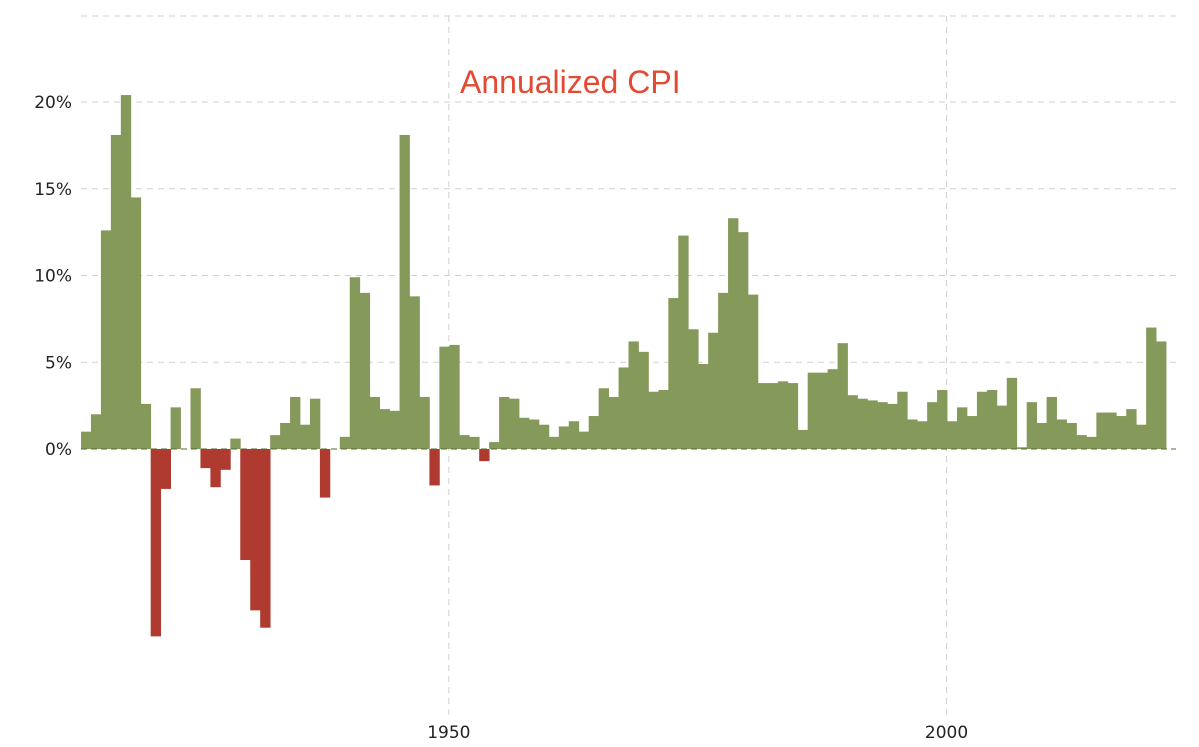 The image size is (1199, 747). What do you see at coordinates (58, 363) in the screenshot?
I see `y-tick-label: 5%` at bounding box center [58, 363].